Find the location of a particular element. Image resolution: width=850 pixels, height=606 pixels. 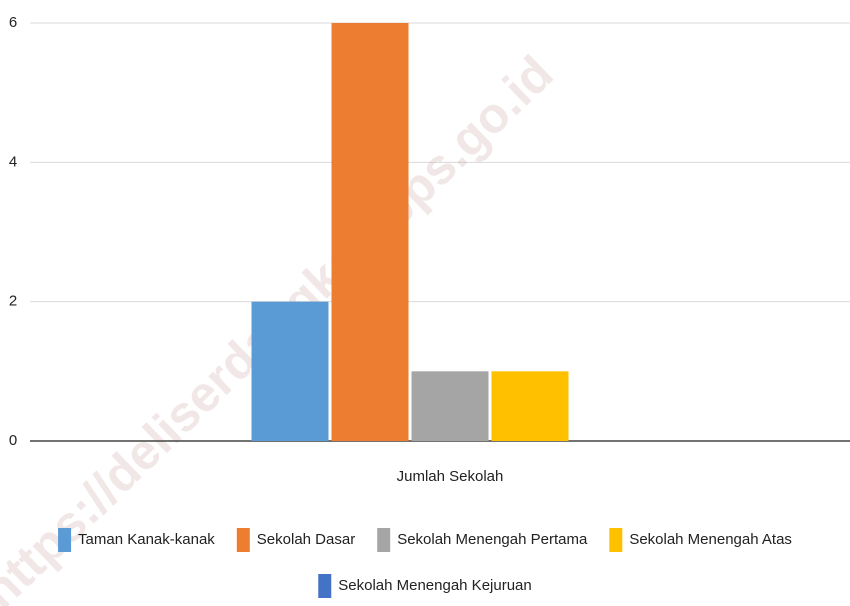

legend-label: Taman Kanak-kanak is located at coordinates (146, 539).